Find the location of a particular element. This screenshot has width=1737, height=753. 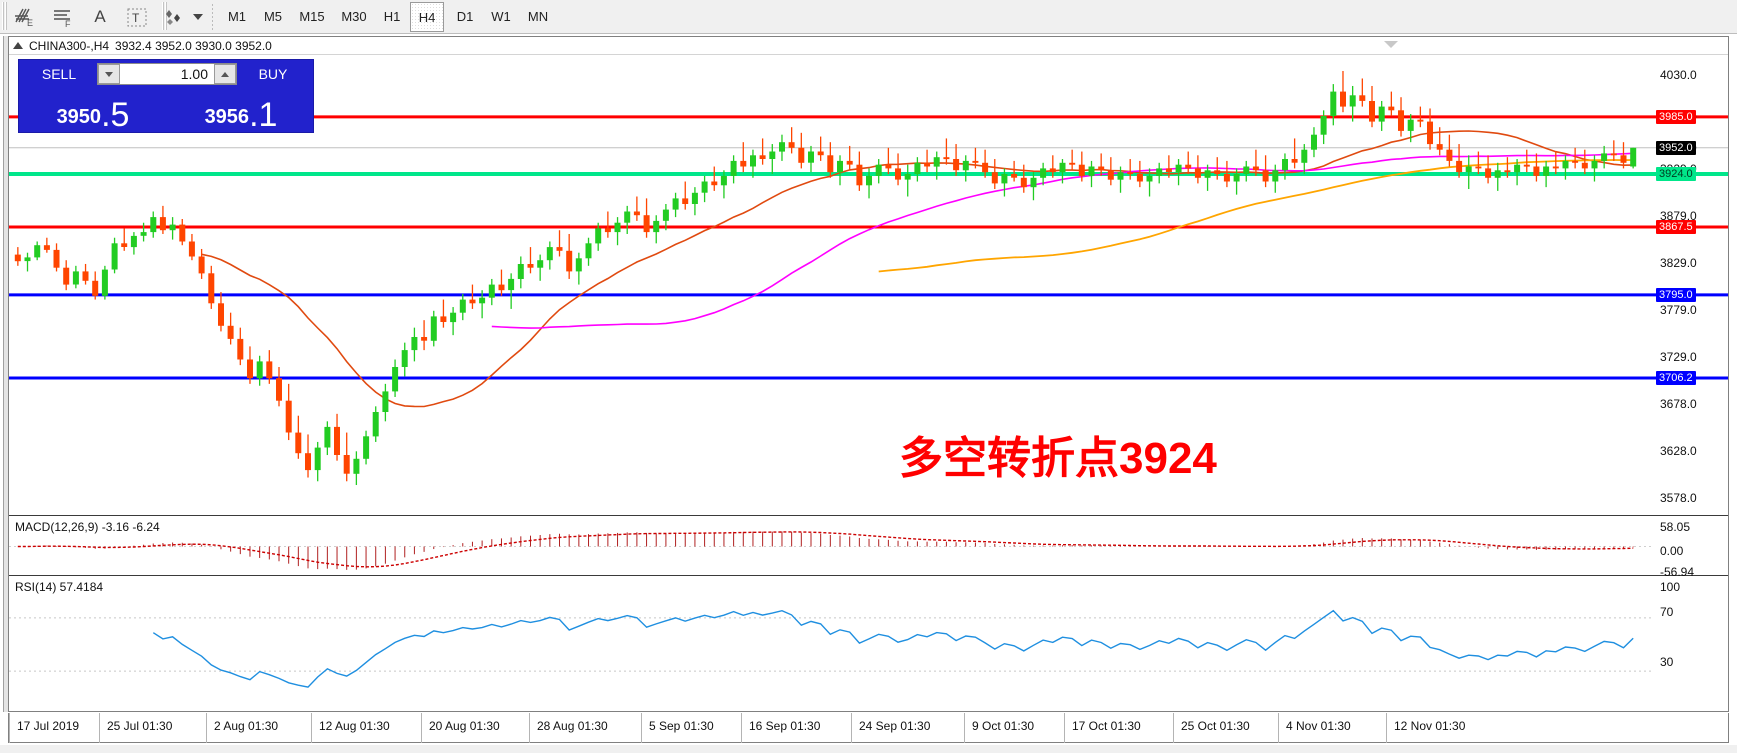

buy-label: BUY is located at coordinates (273, 74).